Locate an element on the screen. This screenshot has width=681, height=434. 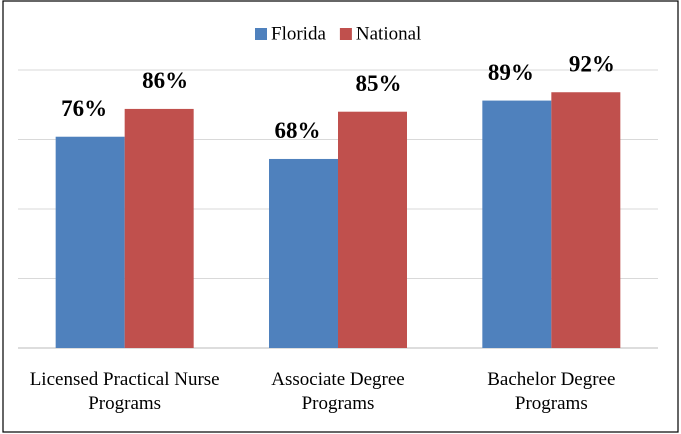
x-tick-label: Bachelor Degree Programs is located at coordinates (551, 391).